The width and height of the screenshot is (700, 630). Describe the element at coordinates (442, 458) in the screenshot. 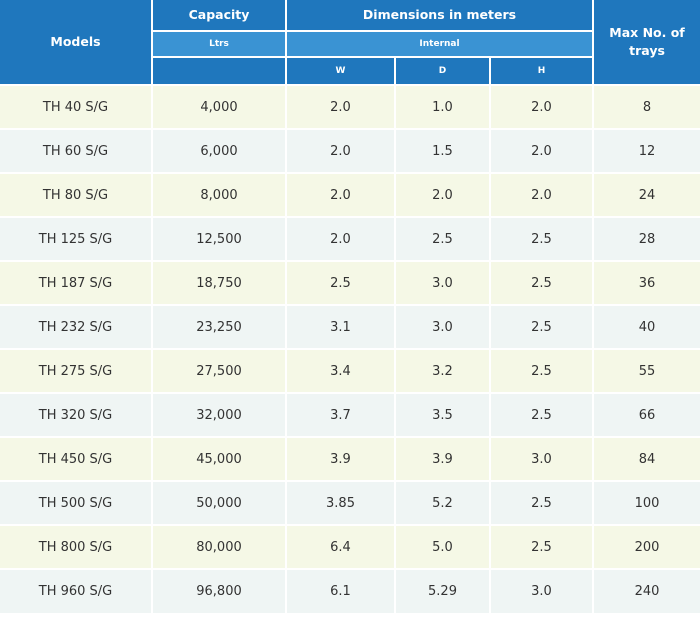

I see `depth-cell: 3.9` at that location.